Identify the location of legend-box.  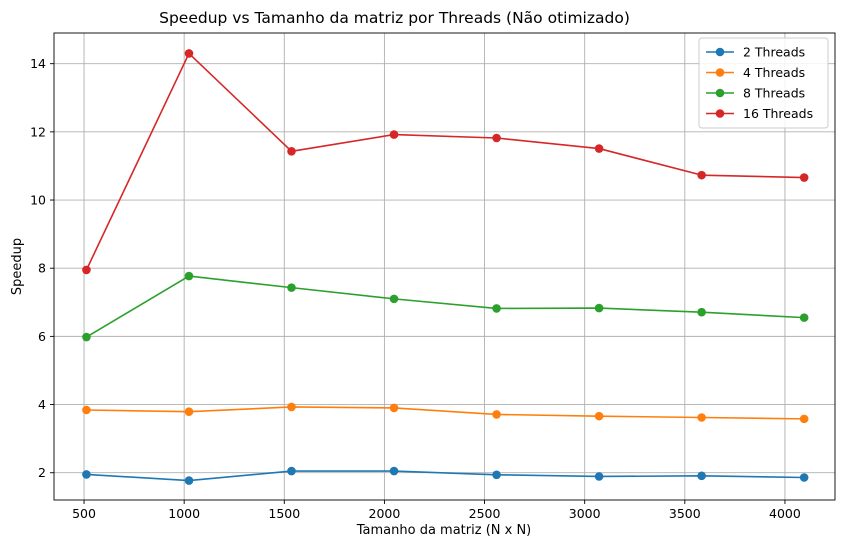
(763, 83).